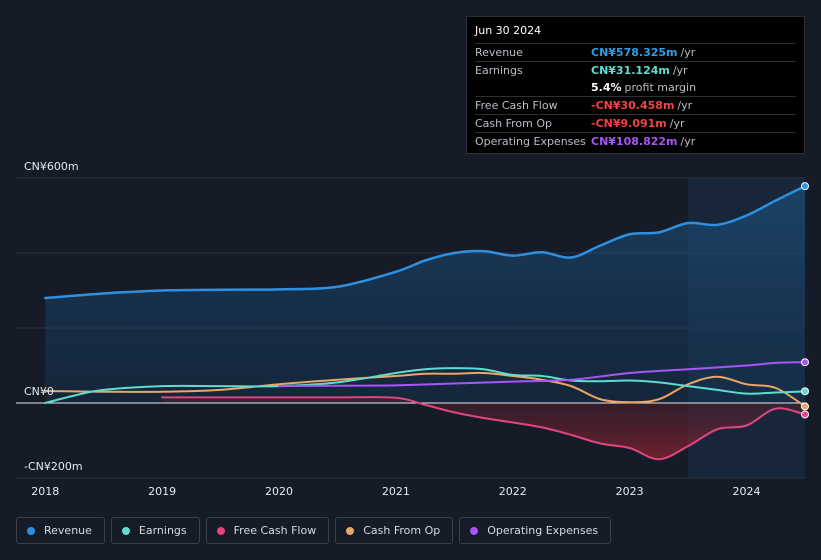 The height and width of the screenshot is (560, 821). I want to click on fcf-line, so click(483, 428).